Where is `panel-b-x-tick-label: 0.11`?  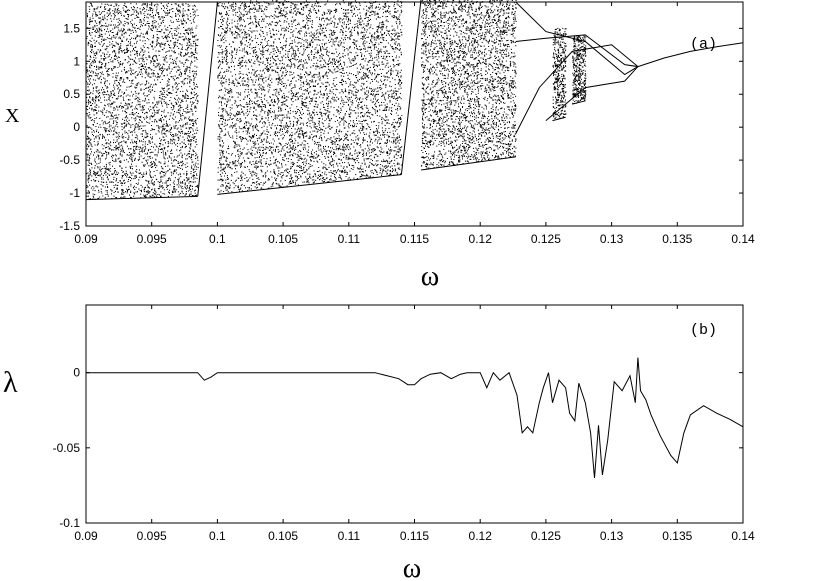
panel-b-x-tick-label: 0.11 is located at coordinates (349, 536).